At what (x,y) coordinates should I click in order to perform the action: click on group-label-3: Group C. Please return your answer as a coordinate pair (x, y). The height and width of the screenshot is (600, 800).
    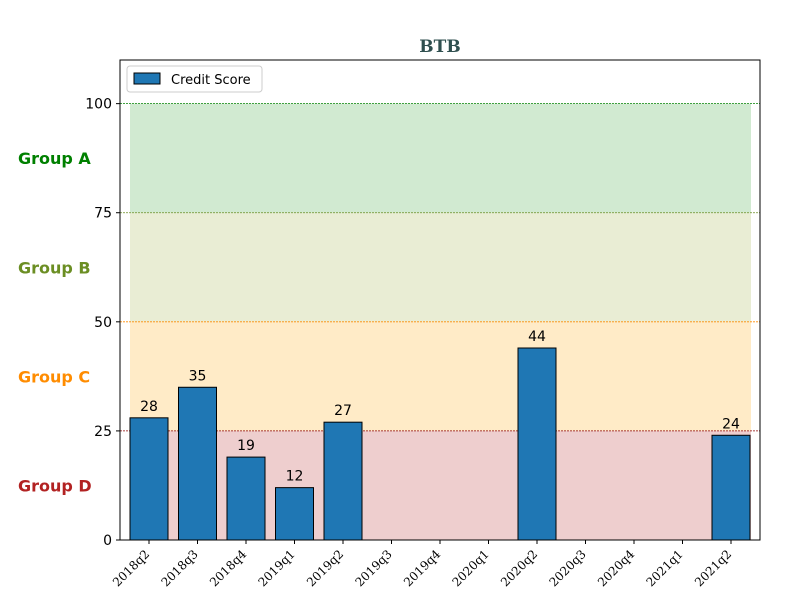
    Looking at the image, I should click on (54, 376).